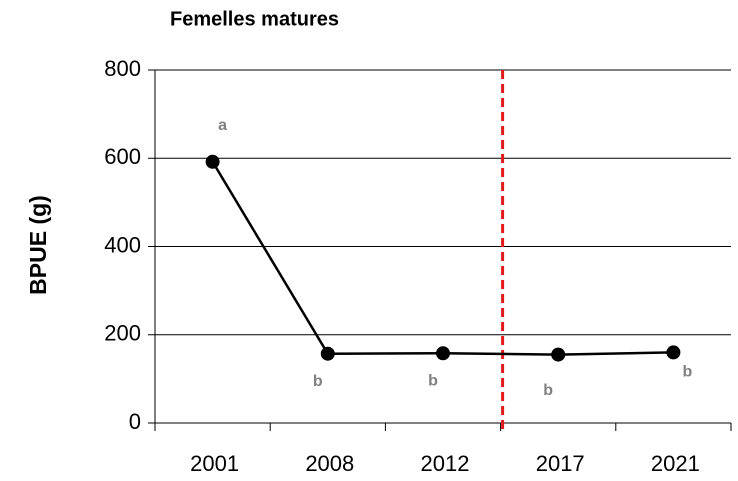 This screenshot has width=738, height=481. I want to click on y-tick-label: 600, so click(122, 156).